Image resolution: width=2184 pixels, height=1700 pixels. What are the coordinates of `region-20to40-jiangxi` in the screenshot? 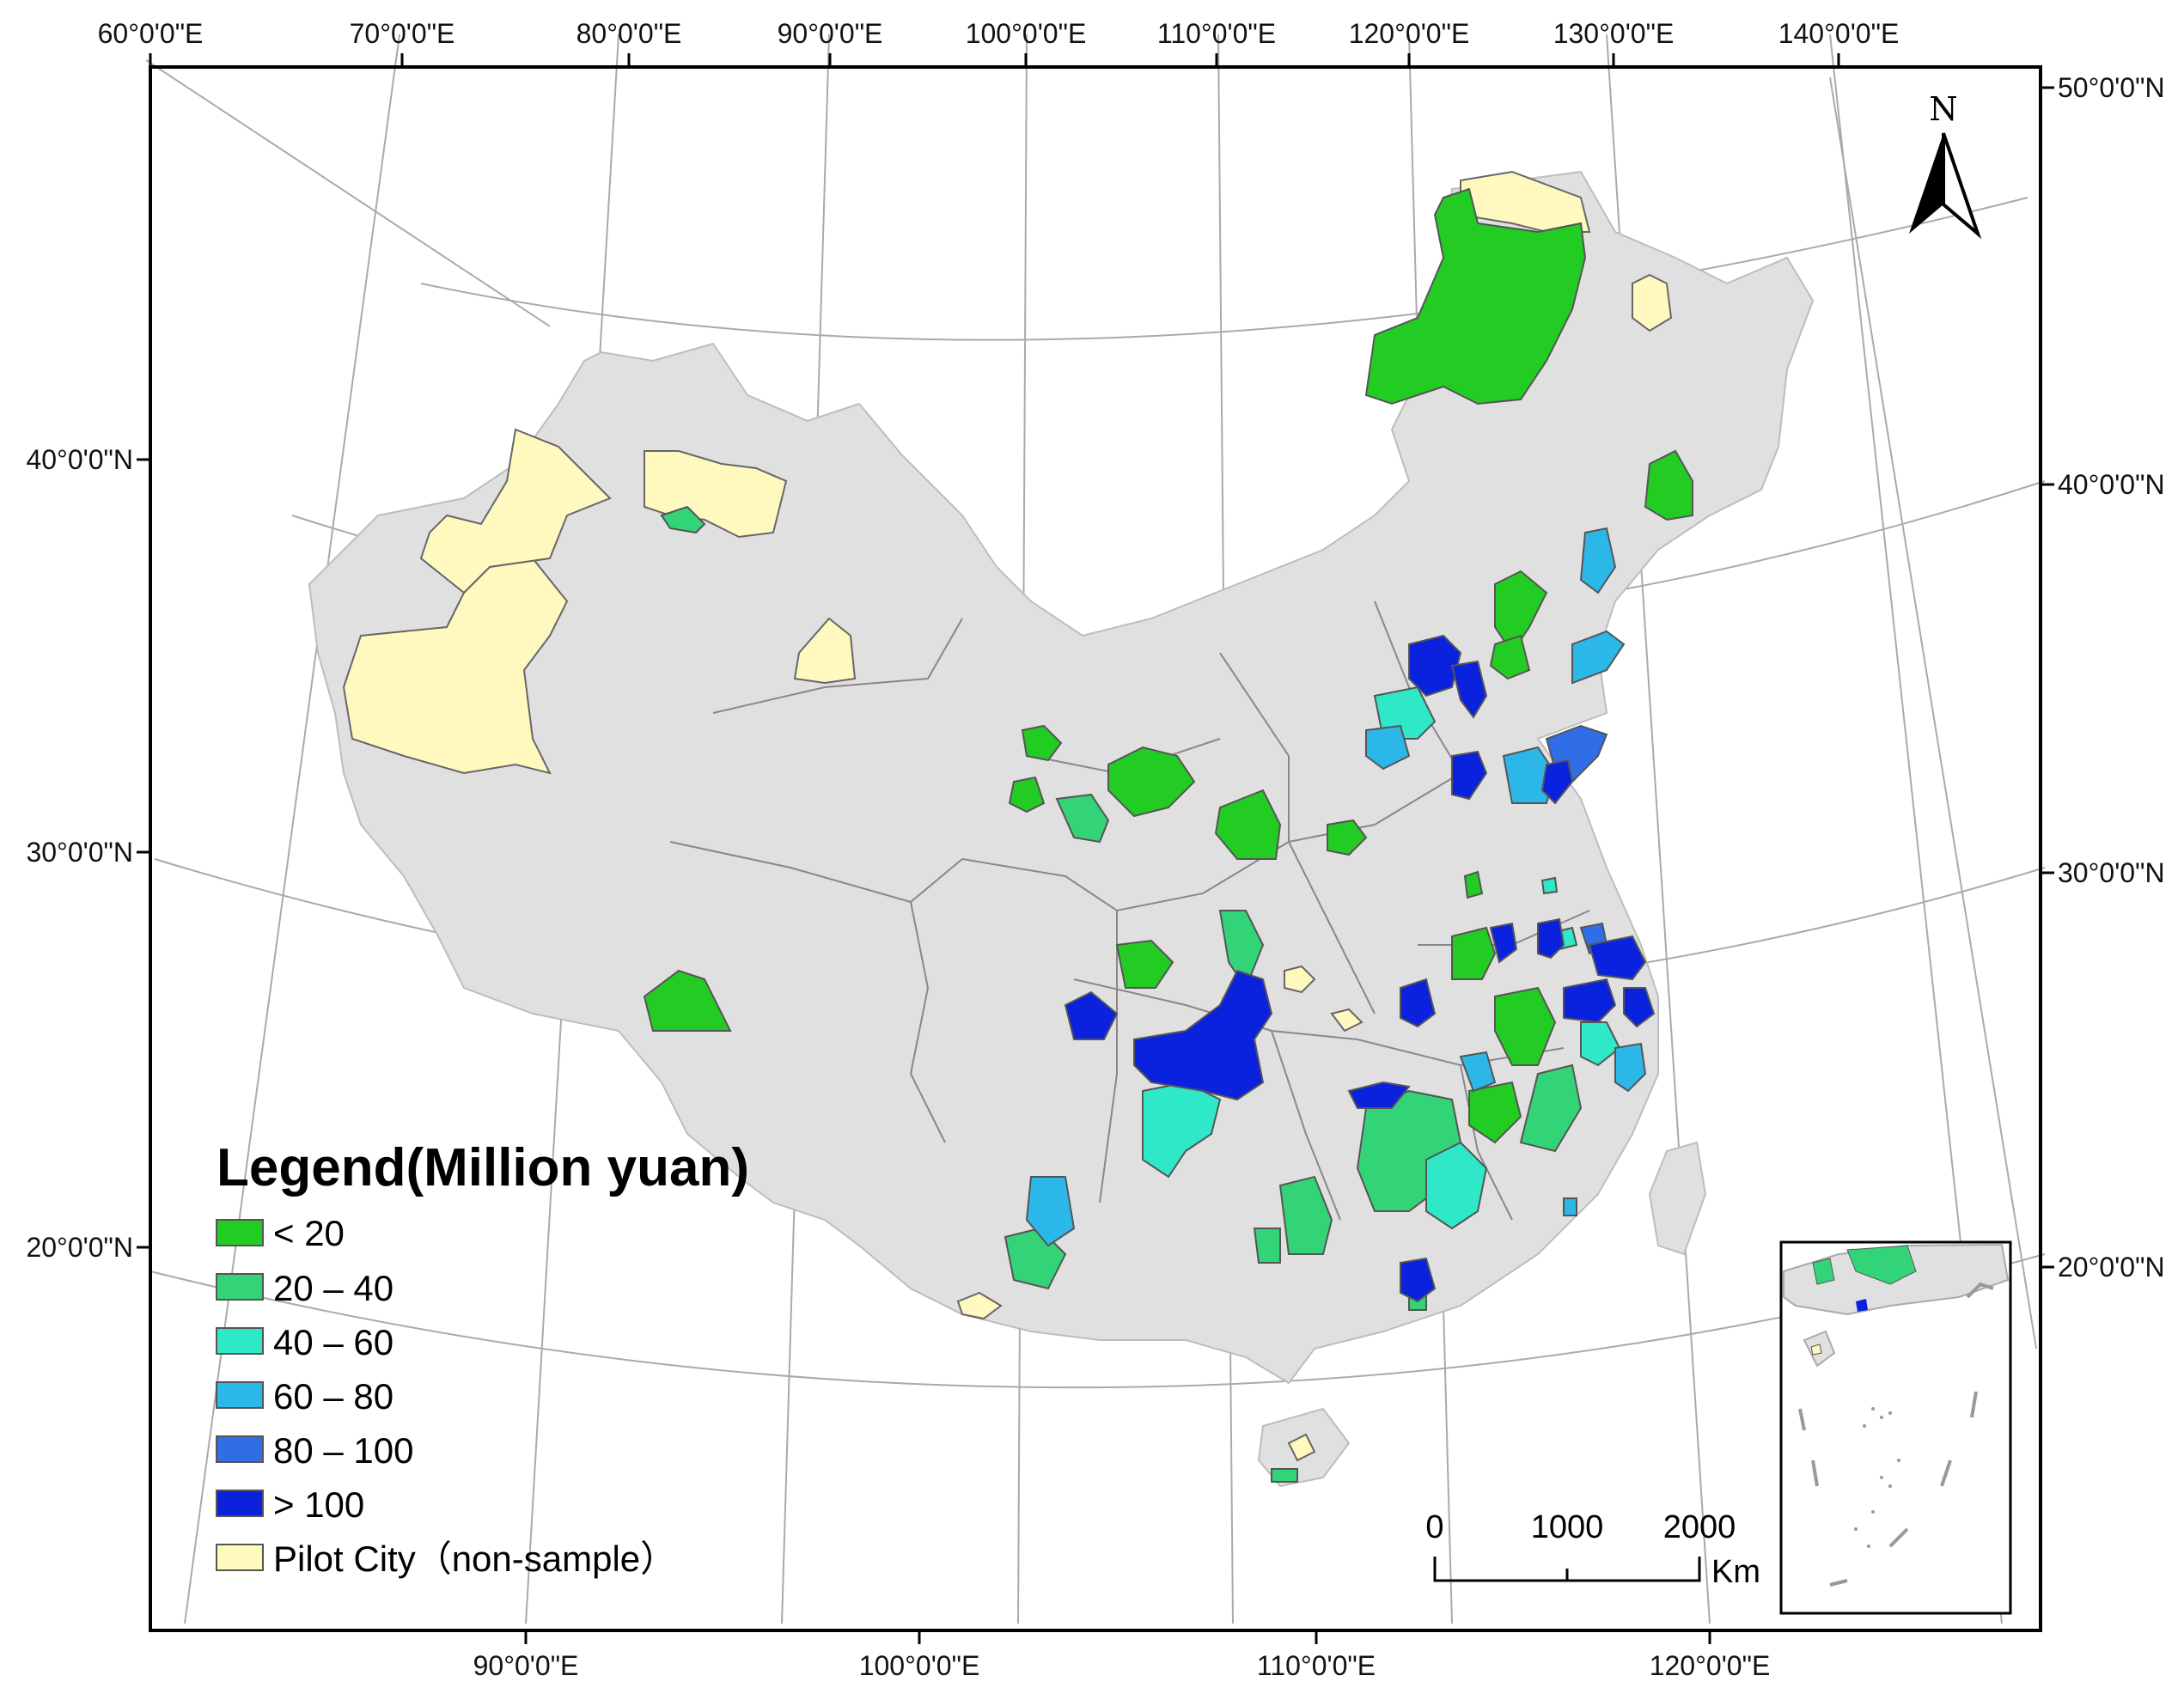 It's located at (1551, 1108).